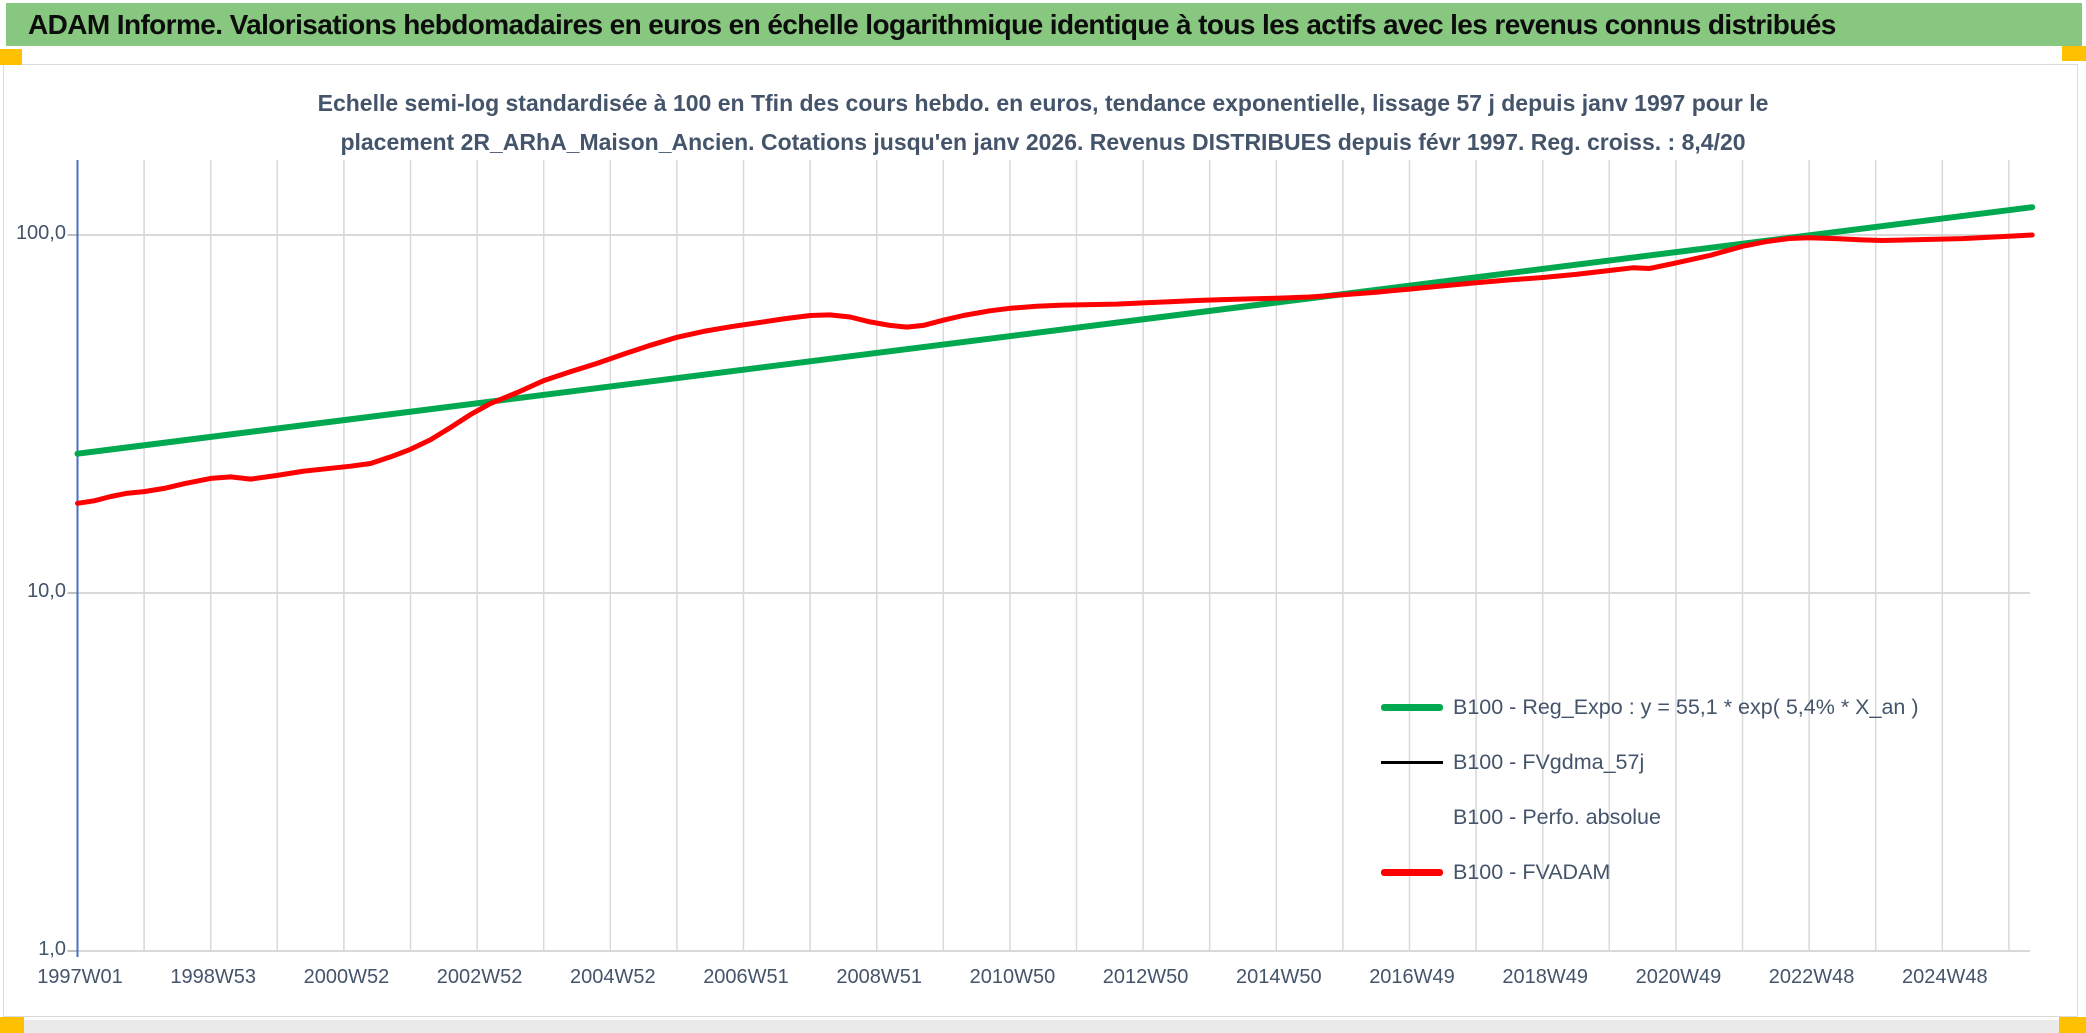  What do you see at coordinates (1412, 977) in the screenshot?
I see `x-tick-label: 2016W49` at bounding box center [1412, 977].